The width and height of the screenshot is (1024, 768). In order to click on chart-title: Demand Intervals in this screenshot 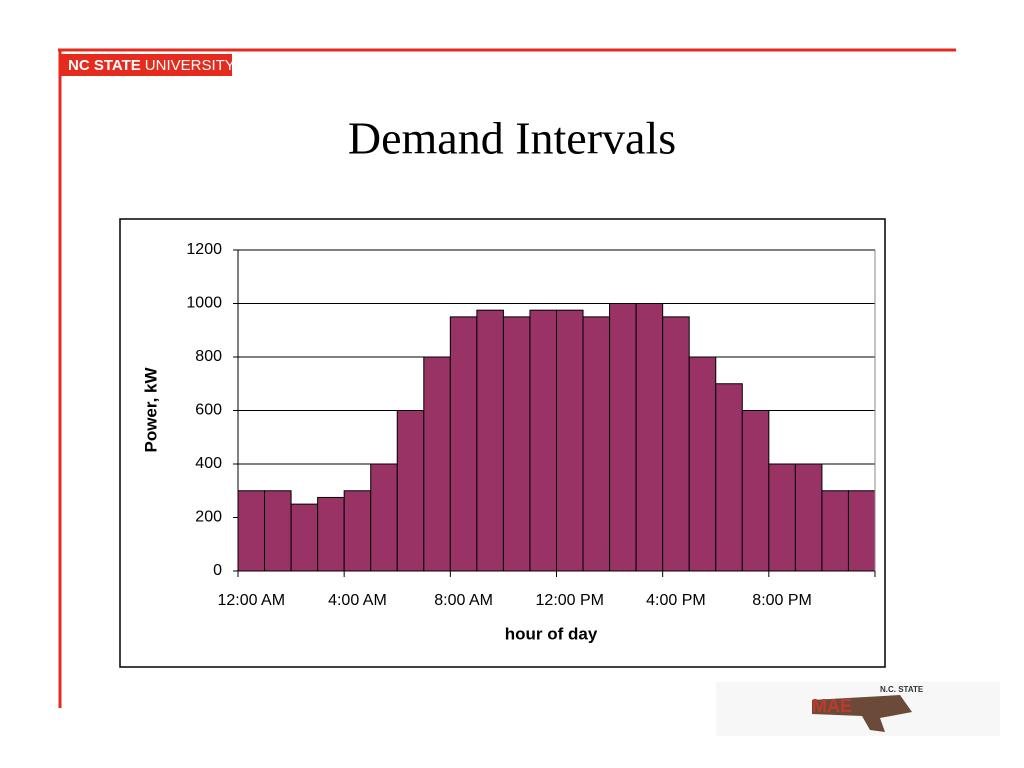, I will do `click(512, 138)`.